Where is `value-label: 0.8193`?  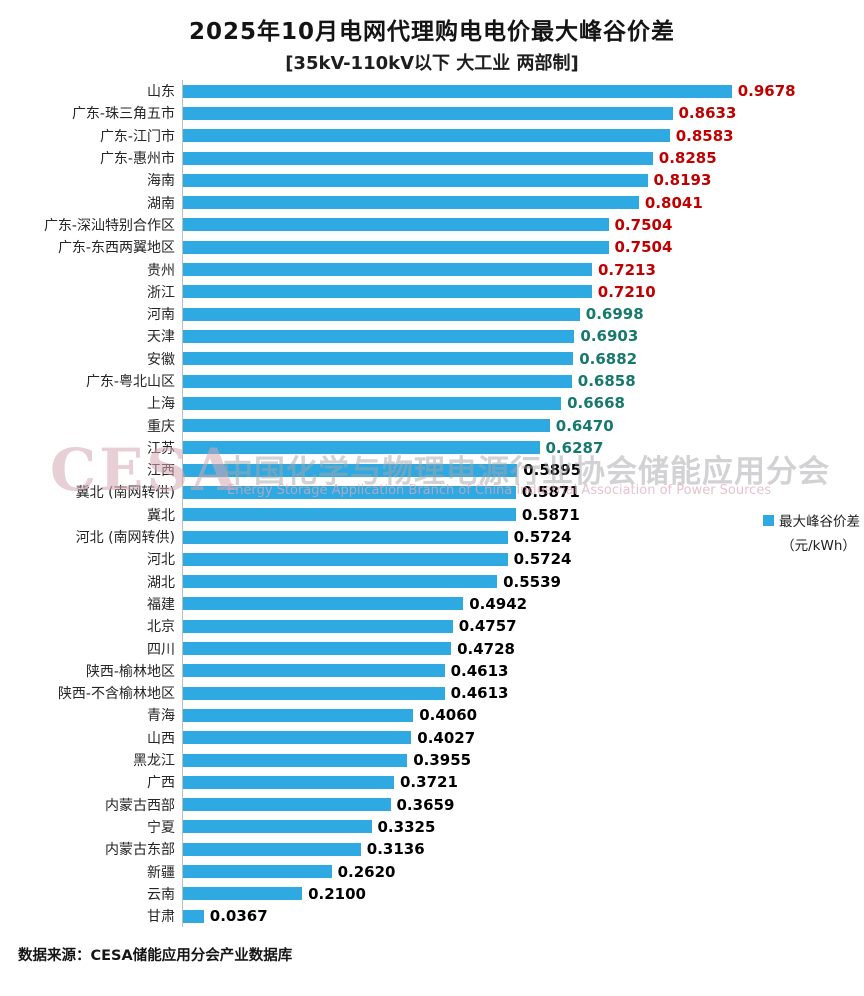 value-label: 0.8193 is located at coordinates (682, 180).